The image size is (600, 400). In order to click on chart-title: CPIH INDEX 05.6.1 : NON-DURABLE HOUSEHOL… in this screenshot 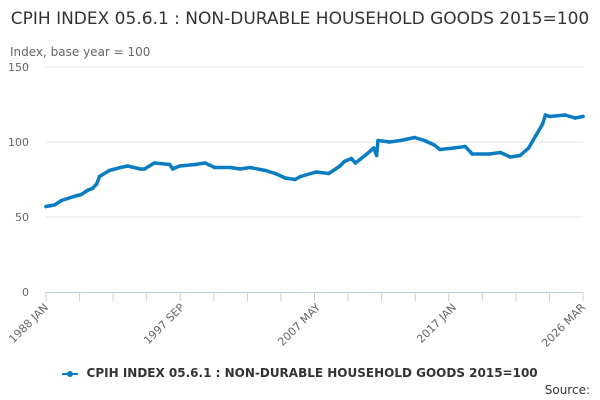, I will do `click(300, 19)`.